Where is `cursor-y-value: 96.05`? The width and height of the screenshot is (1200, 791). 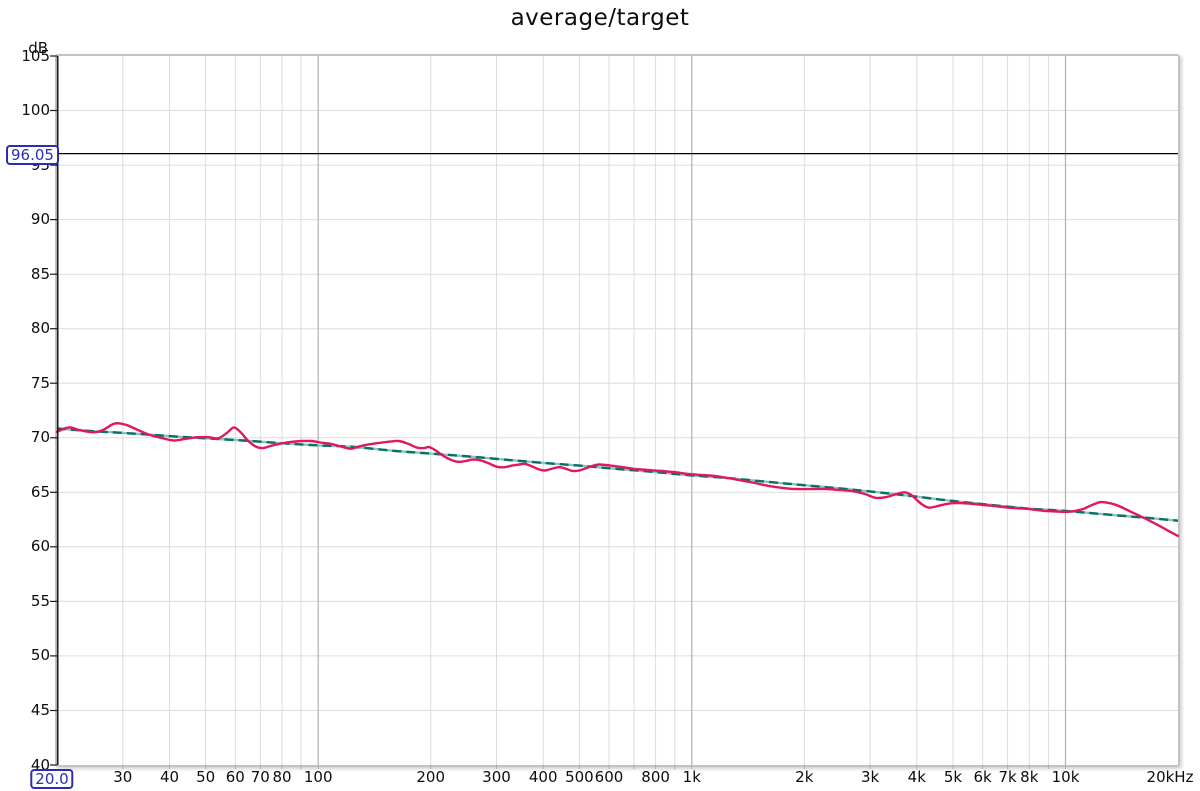 cursor-y-value: 96.05 is located at coordinates (32, 154).